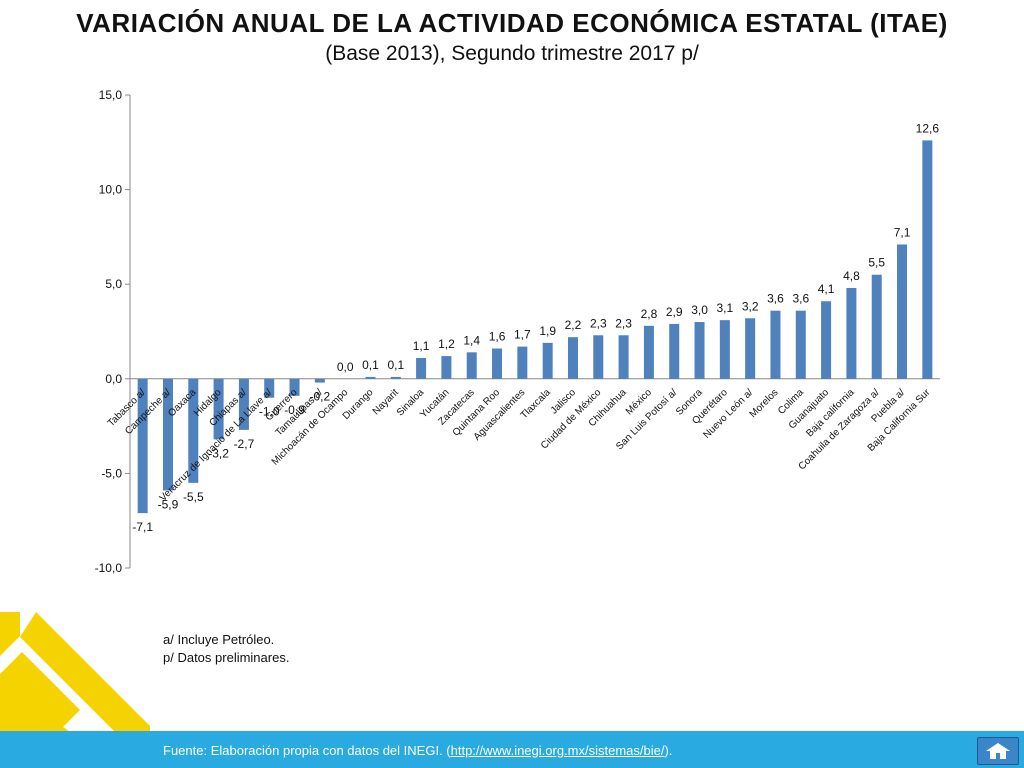 The height and width of the screenshot is (768, 1024). What do you see at coordinates (826, 289) in the screenshot?
I see `data-label: 4,1` at bounding box center [826, 289].